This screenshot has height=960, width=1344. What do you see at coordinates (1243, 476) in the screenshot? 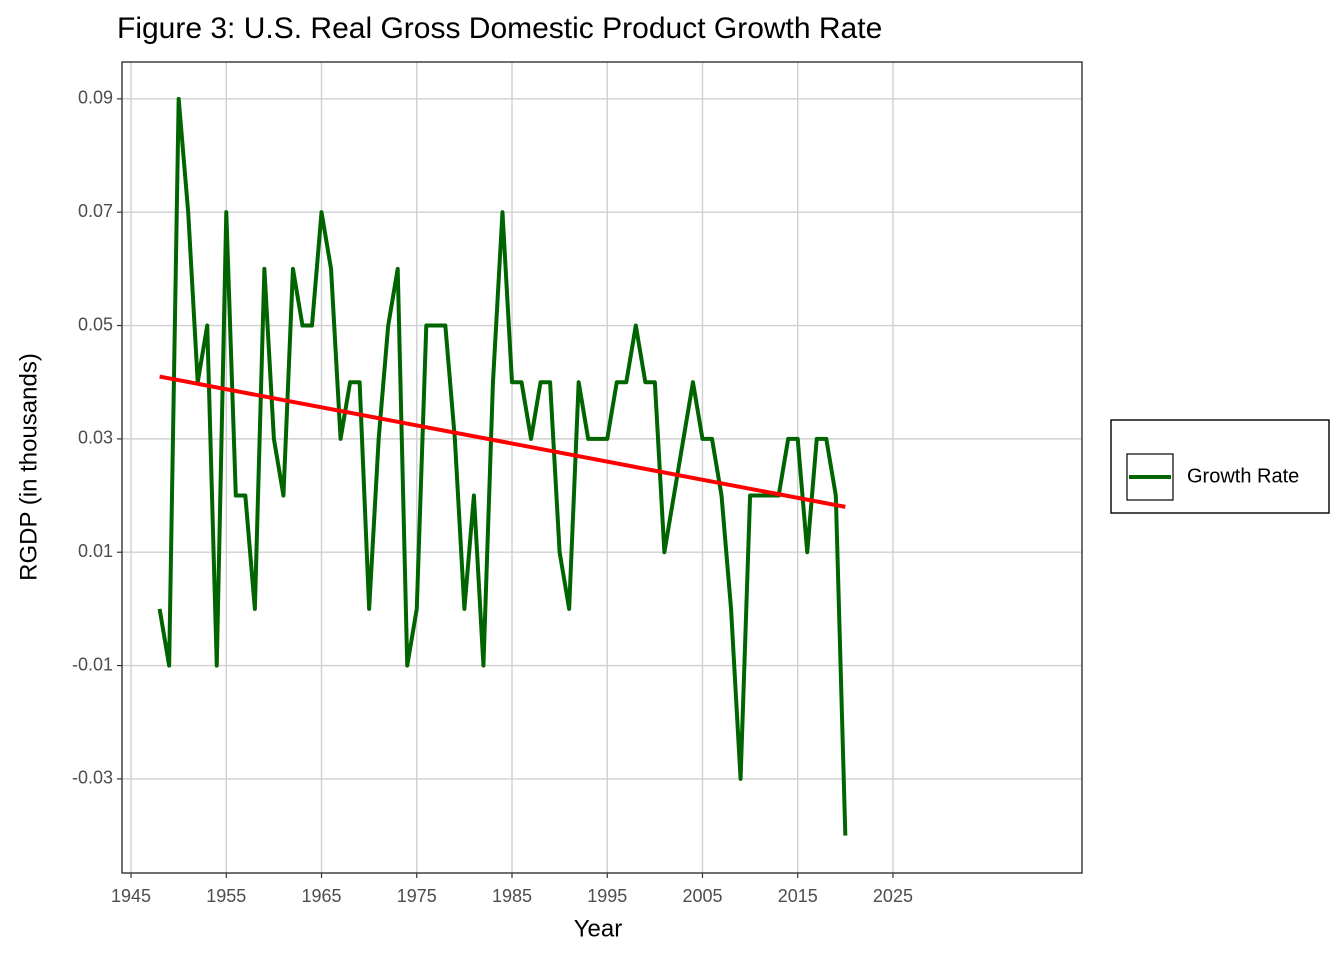
I see `legend-label: Growth Rate` at bounding box center [1243, 476].